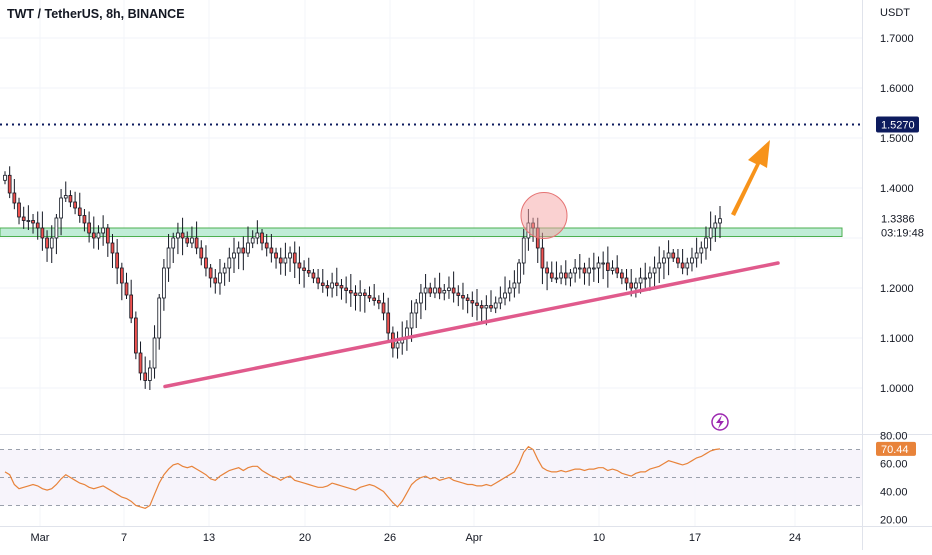 The image size is (932, 555). Describe the element at coordinates (795, 538) in the screenshot. I see `time-tick-label: 24` at that location.